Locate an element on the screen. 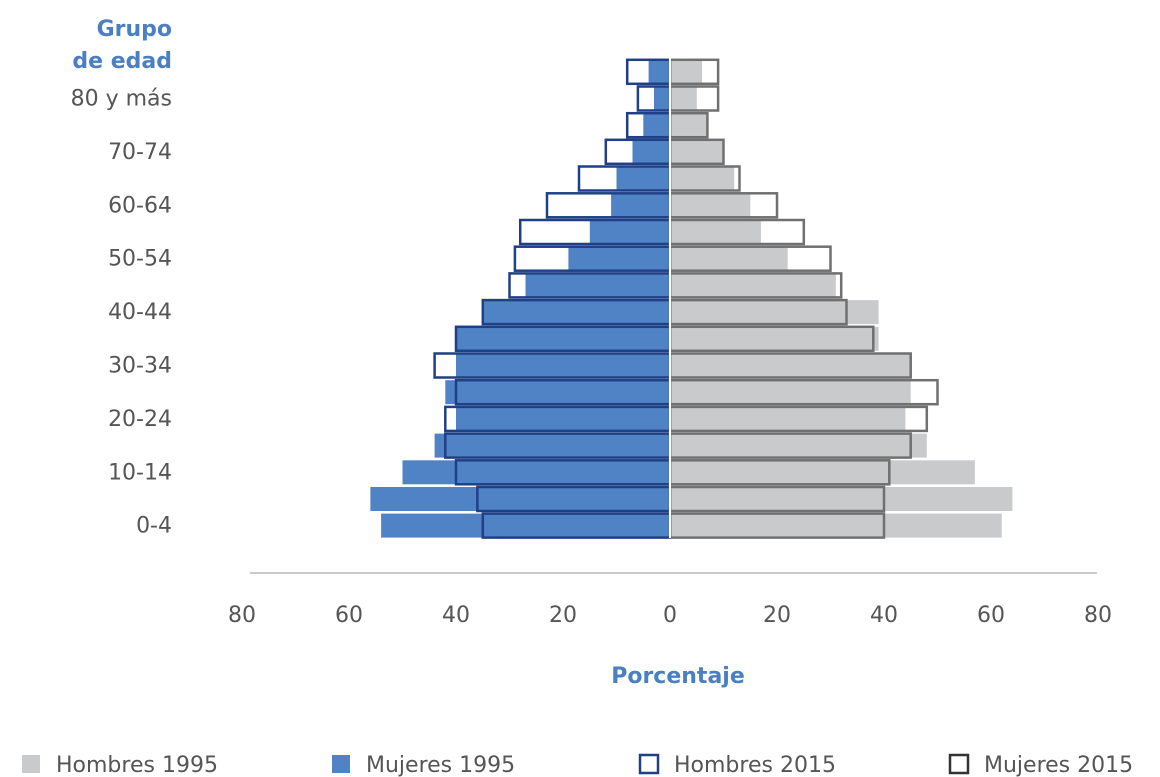 Image resolution: width=1160 pixels, height=777 pixels. y-category-label: 40-44 is located at coordinates (140, 312).